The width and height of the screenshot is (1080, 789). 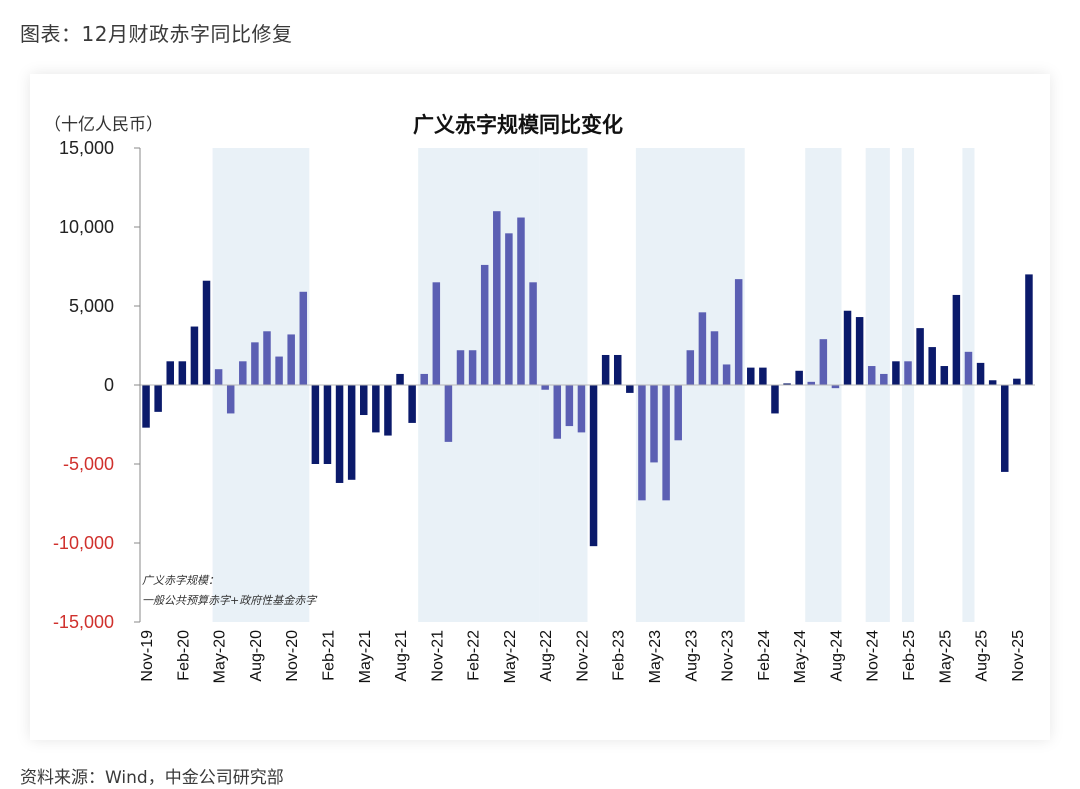 I want to click on x-tick-label: Feb-22, so click(x=474, y=655).